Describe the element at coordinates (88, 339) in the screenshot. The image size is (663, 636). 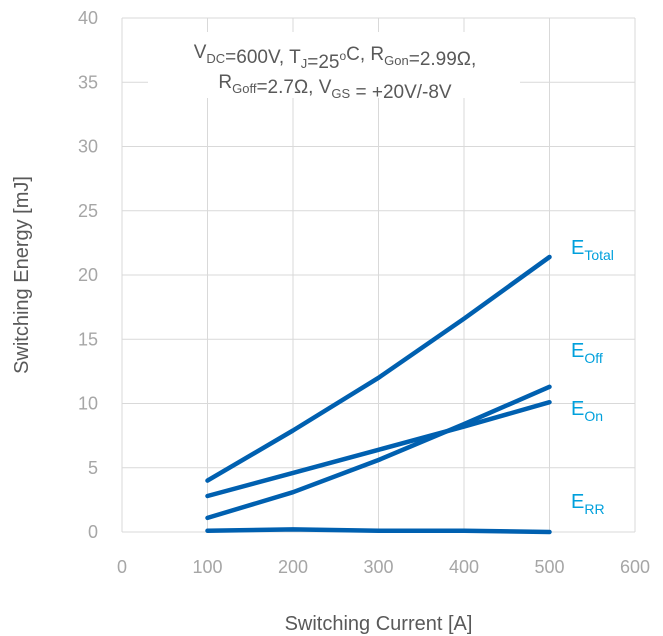
I see `y-tick-label: 15` at that location.